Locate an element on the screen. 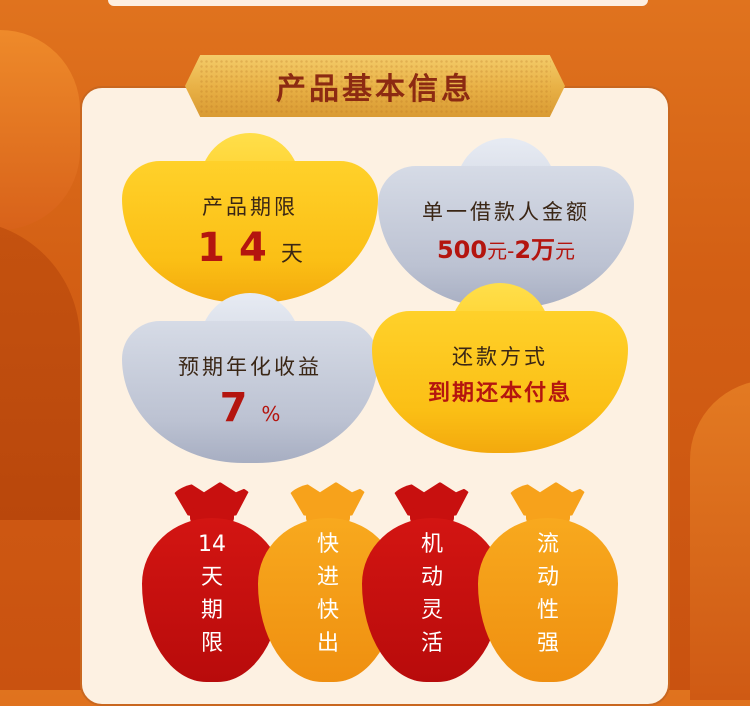 The image size is (750, 706). term-number: 14 is located at coordinates (239, 248).